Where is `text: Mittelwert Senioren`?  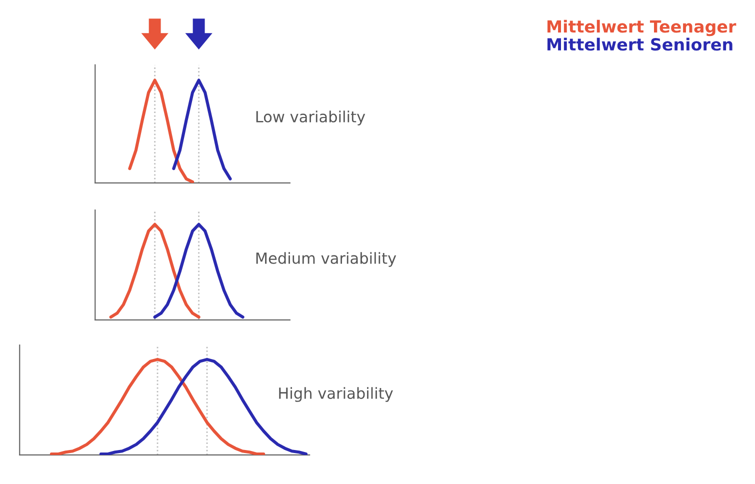 text: Mittelwert Senioren is located at coordinates (639, 44).